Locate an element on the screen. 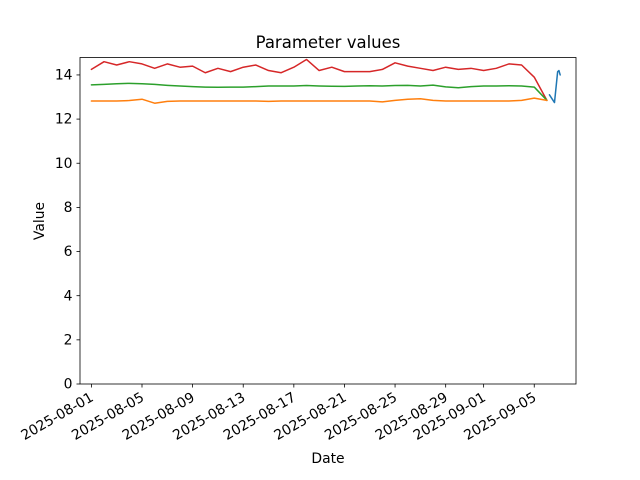  series-orange is located at coordinates (319, 100).